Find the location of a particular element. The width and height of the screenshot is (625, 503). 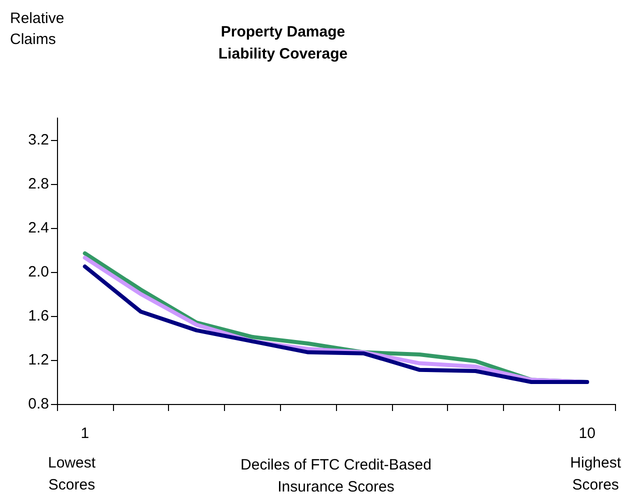

y-tick-label: 3.2 is located at coordinates (38, 140).